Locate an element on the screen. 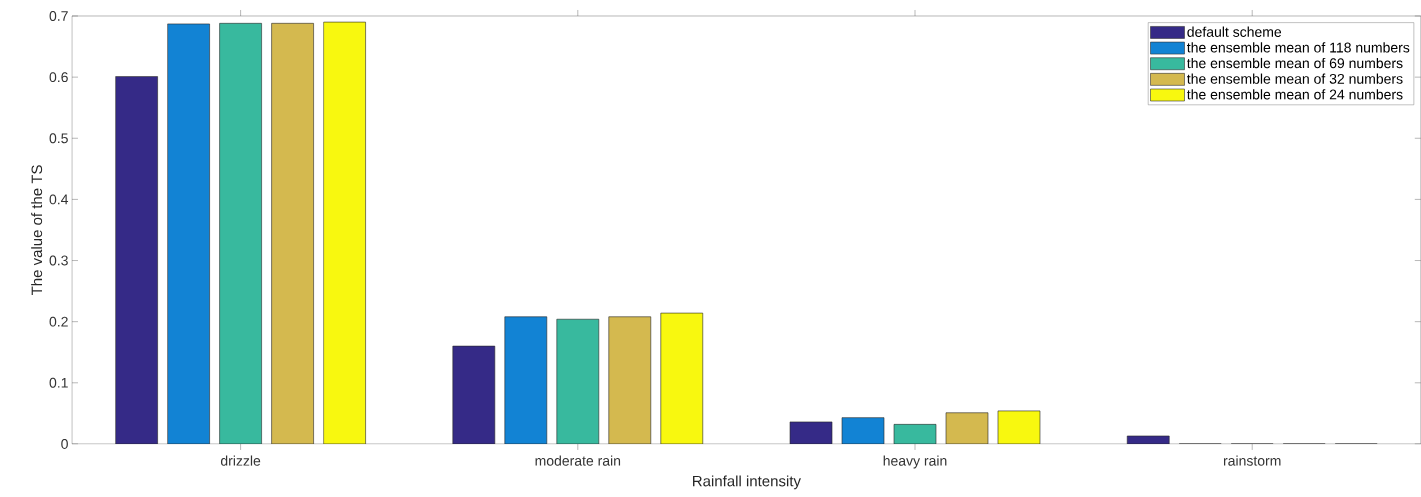 The image size is (1421, 497). y-tick-label: 0.4 is located at coordinates (59, 199).